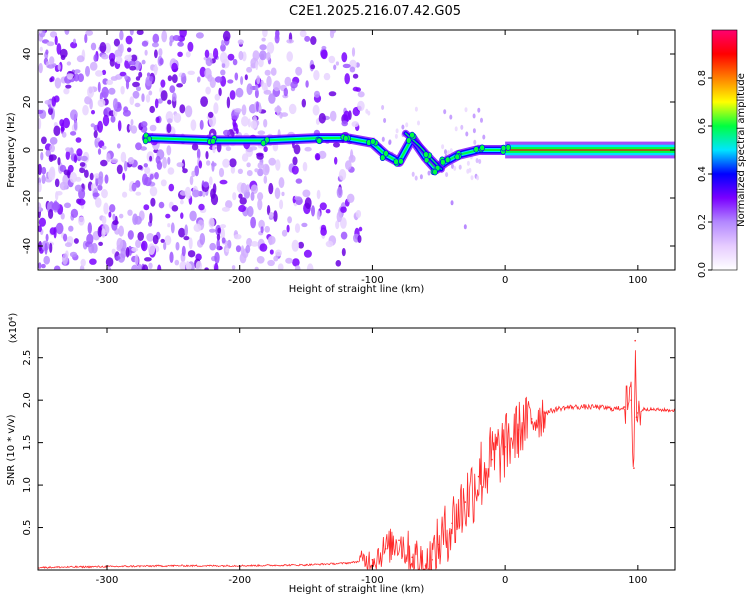 This screenshot has width=750, height=600. Describe the element at coordinates (11, 449) in the screenshot. I see `y-axis-label: SNR (10 * v/v)` at that location.